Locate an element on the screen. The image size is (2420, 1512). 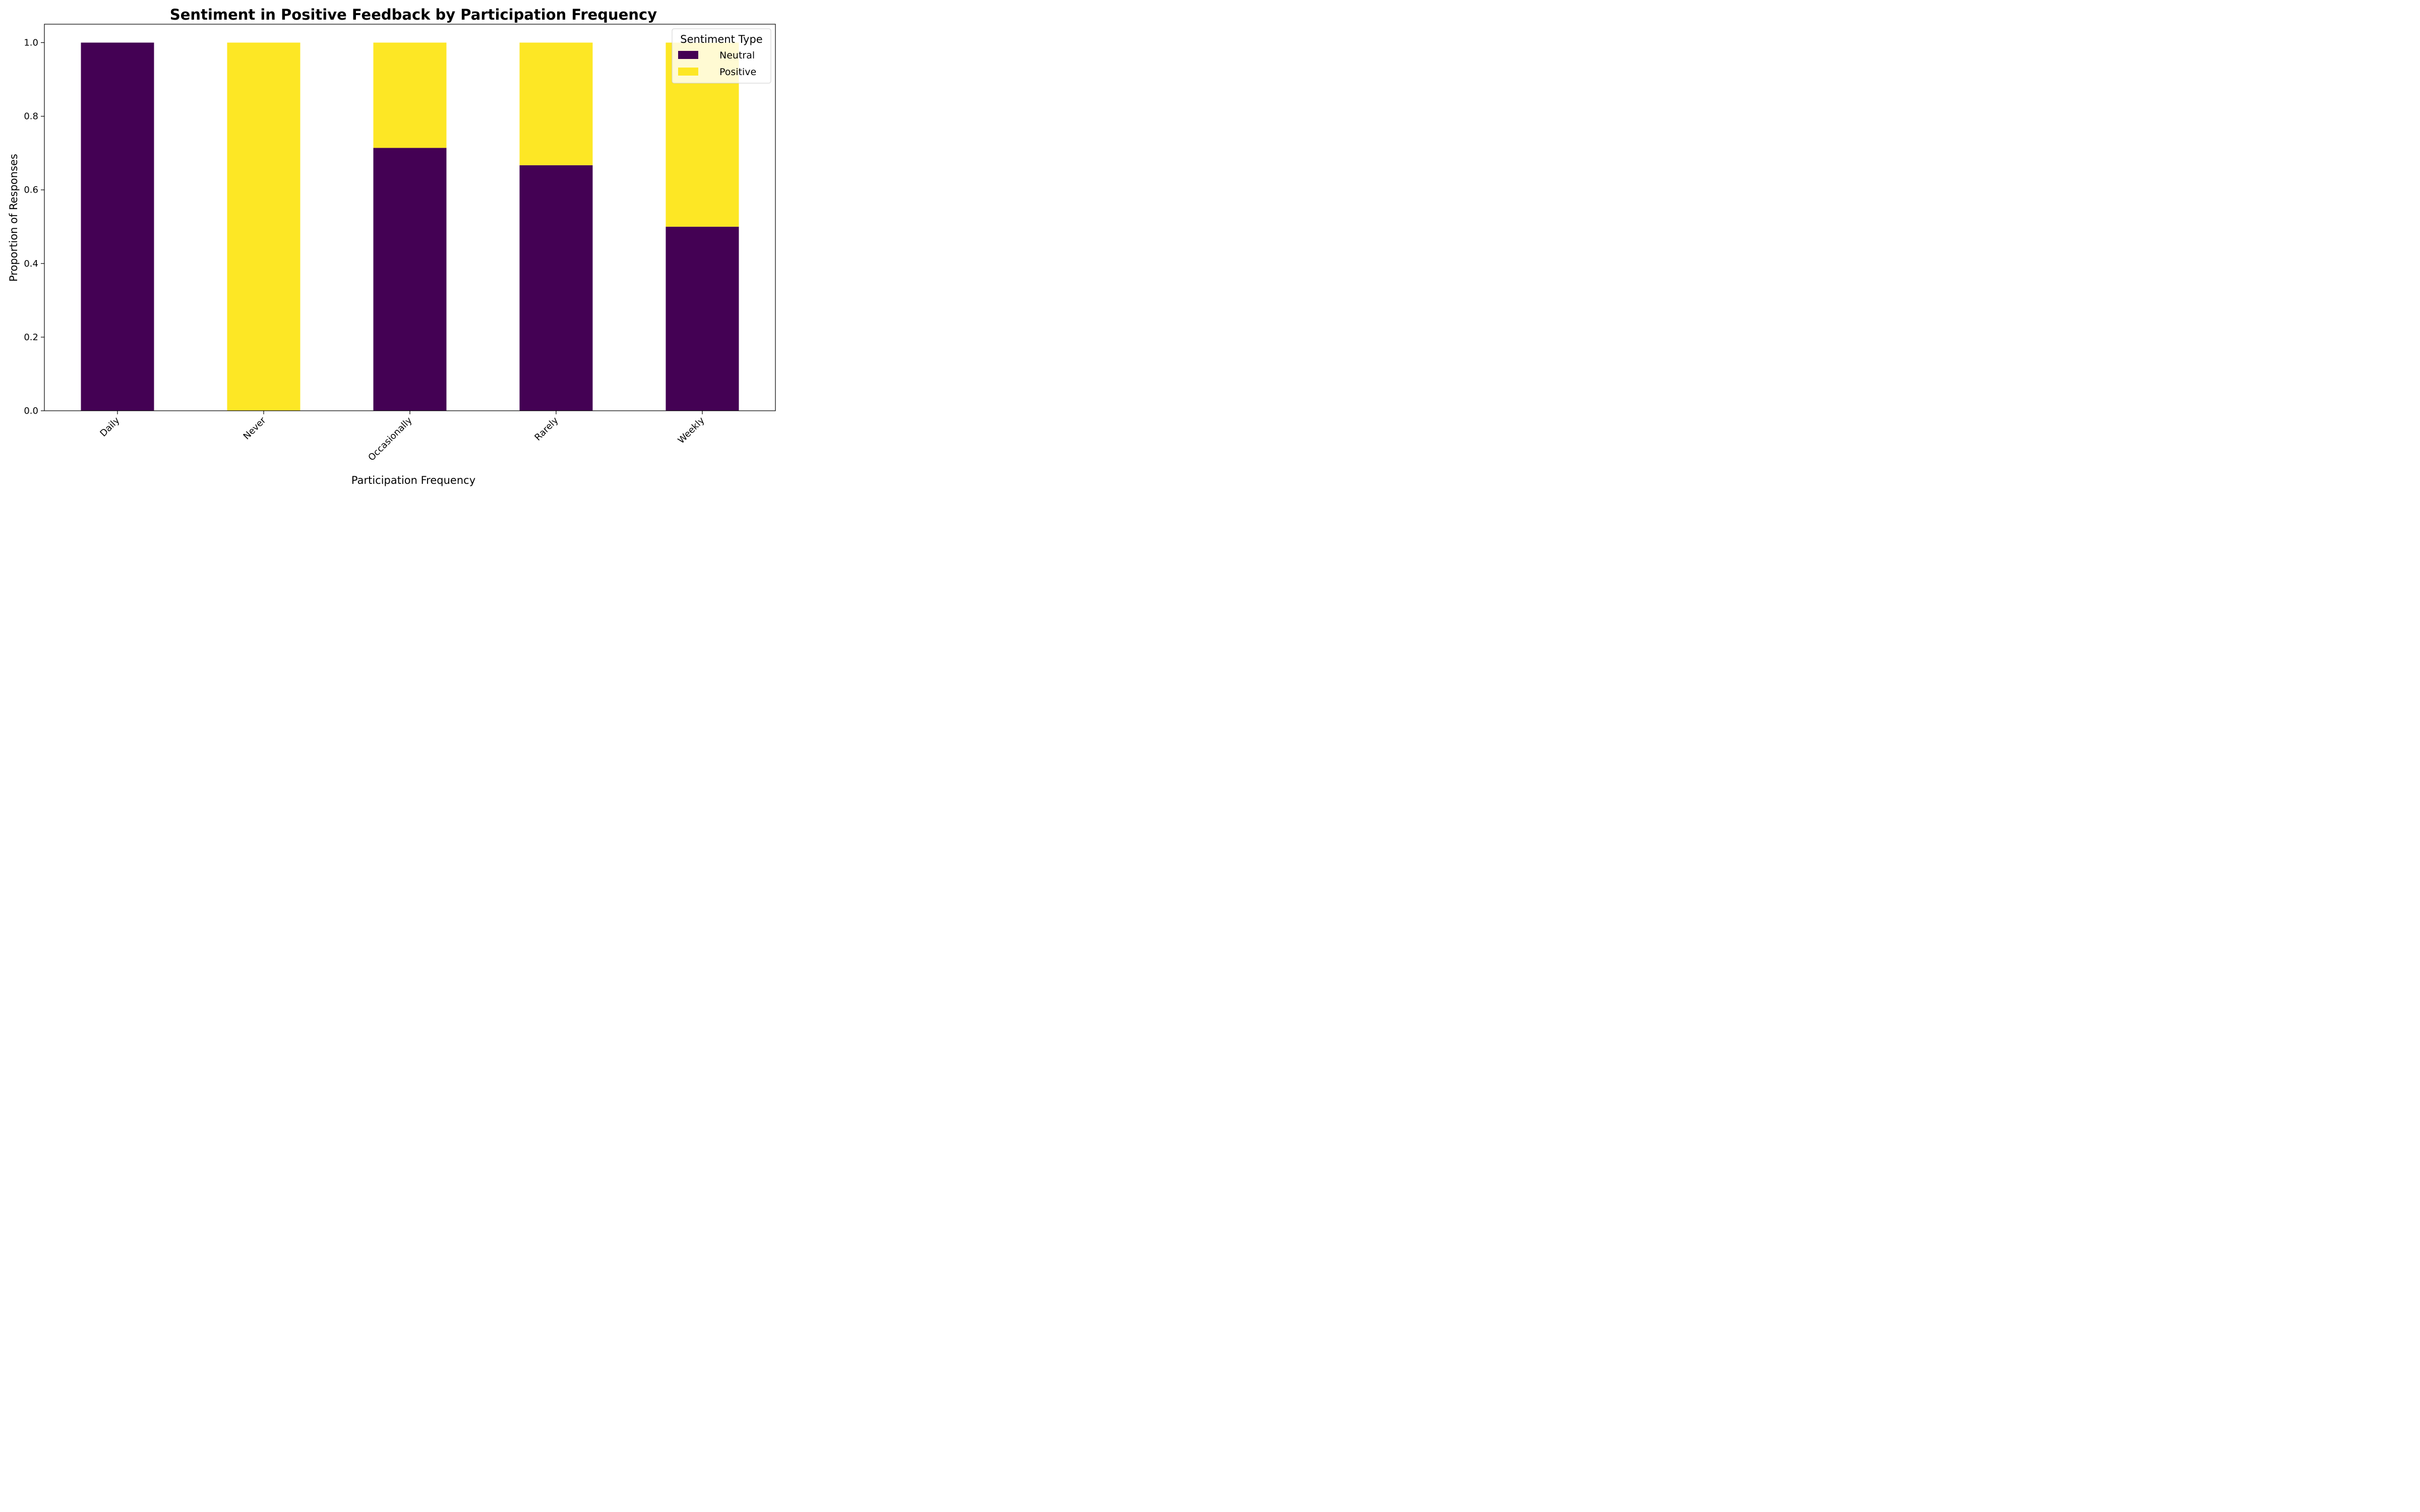
y-tick-label: 1.0 is located at coordinates (31, 43).